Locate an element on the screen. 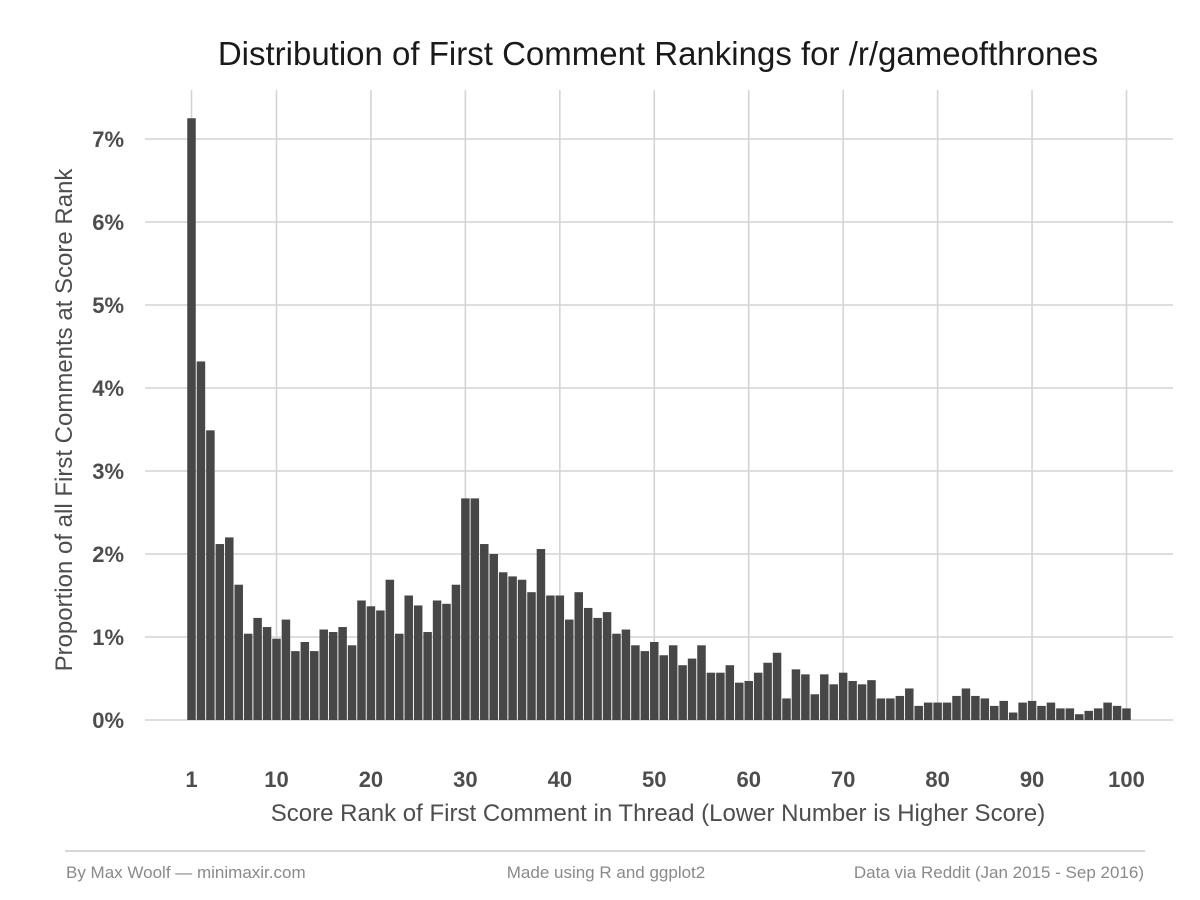 Image resolution: width=1200 pixels, height=900 pixels. y-tick-label: 1% is located at coordinates (108, 637).